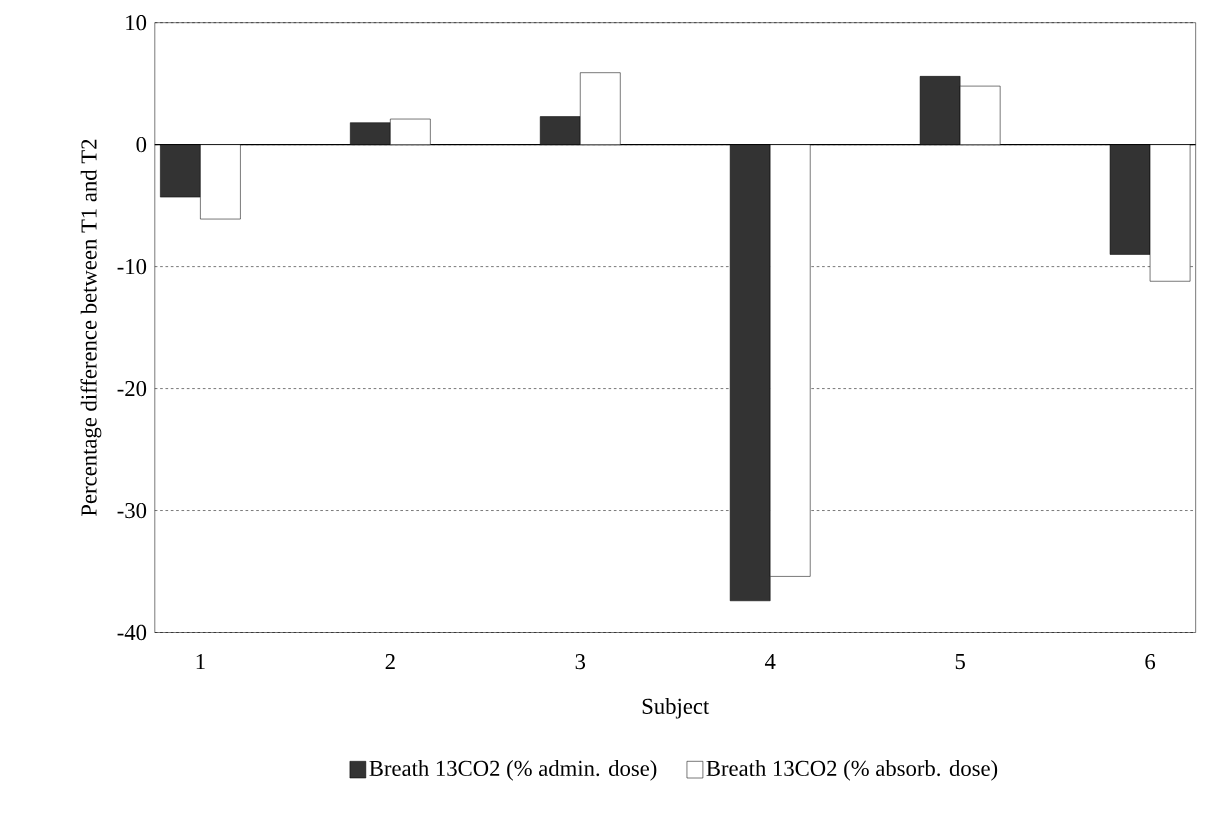 The height and width of the screenshot is (825, 1217). Describe the element at coordinates (852, 770) in the screenshot. I see `legend-label: Breath 13CO2 (% absorb. dose)` at that location.